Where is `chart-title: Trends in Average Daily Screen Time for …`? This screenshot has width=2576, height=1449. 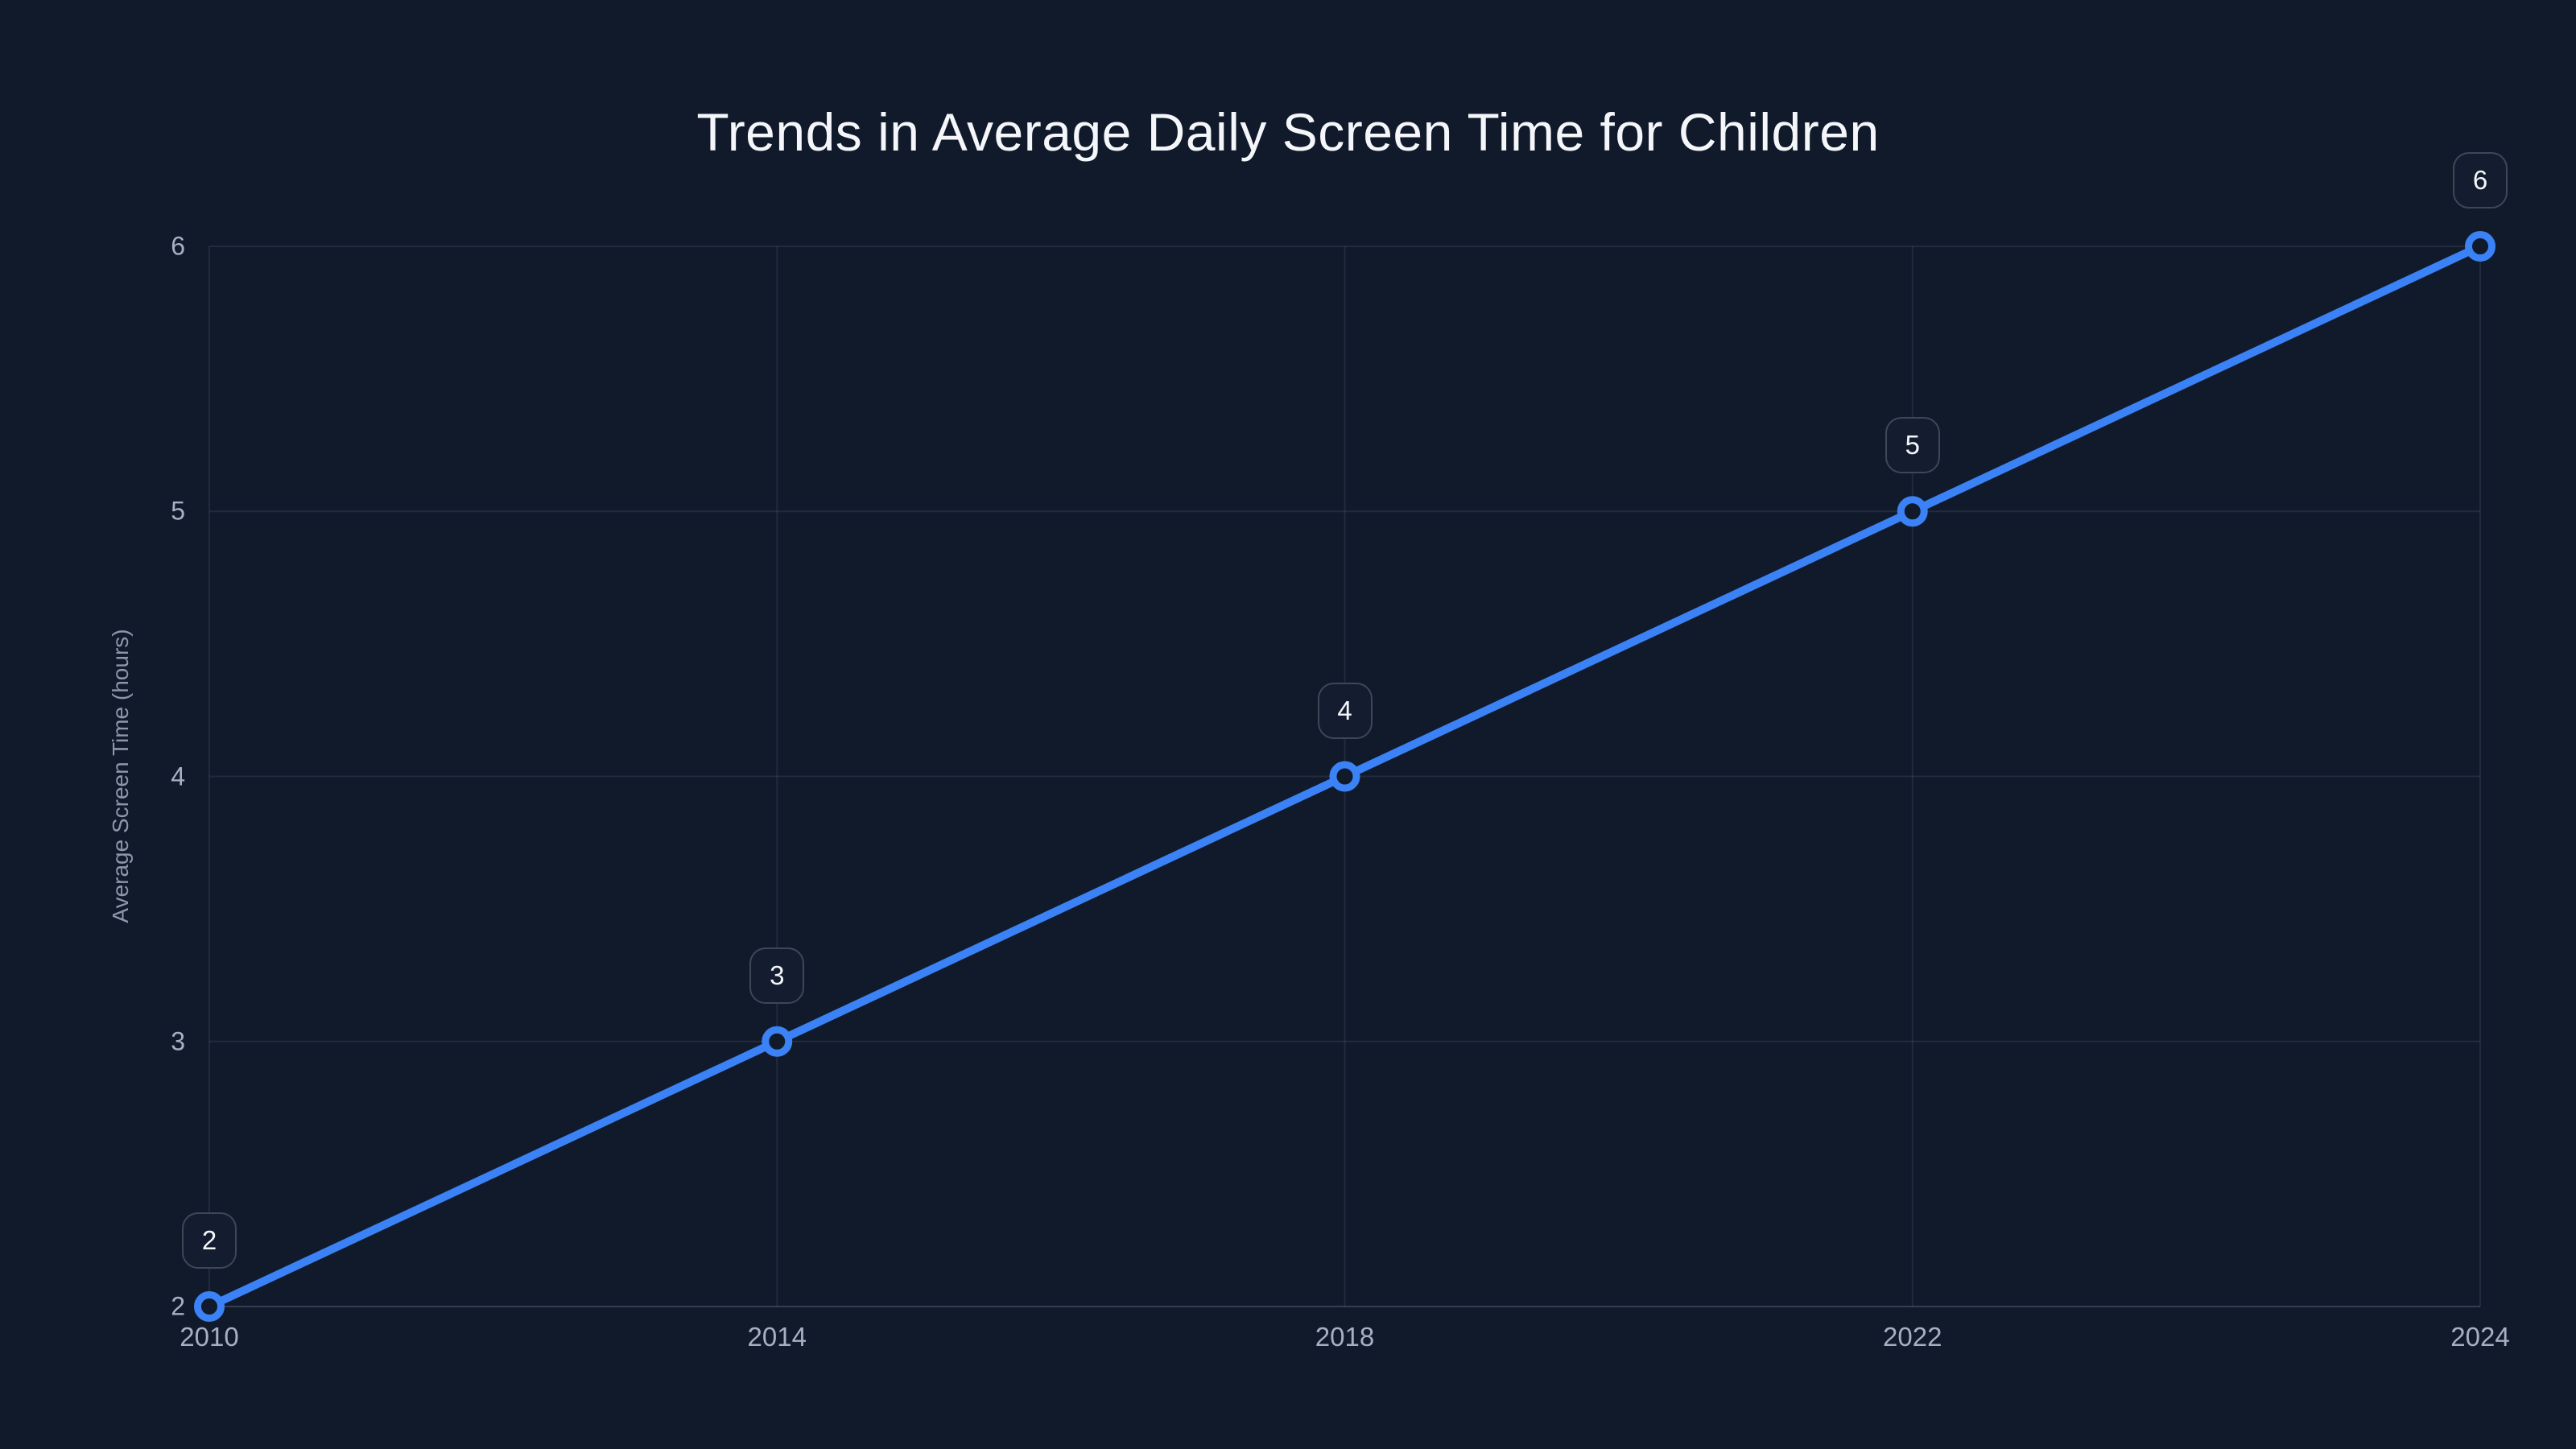 chart-title: Trends in Average Daily Screen Time for … is located at coordinates (1288, 132).